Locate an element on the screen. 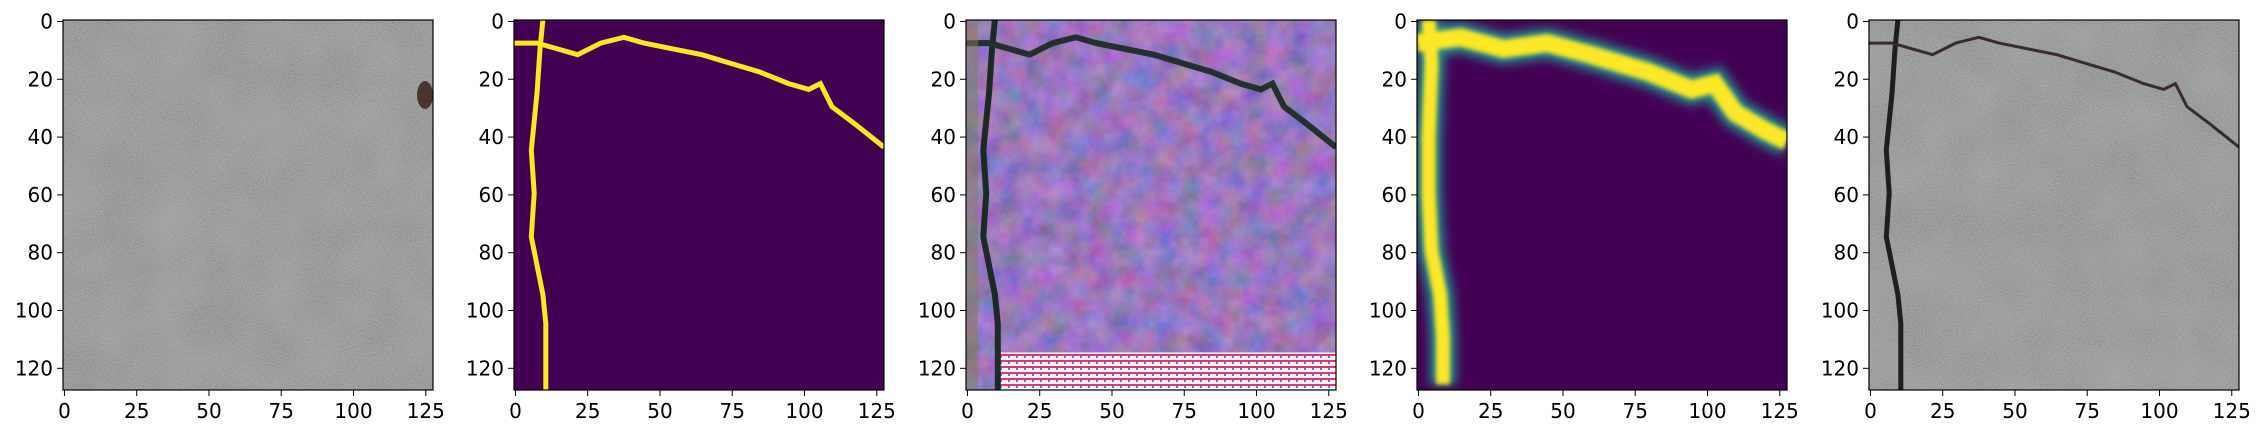  input-photo-image is located at coordinates (248, 205).